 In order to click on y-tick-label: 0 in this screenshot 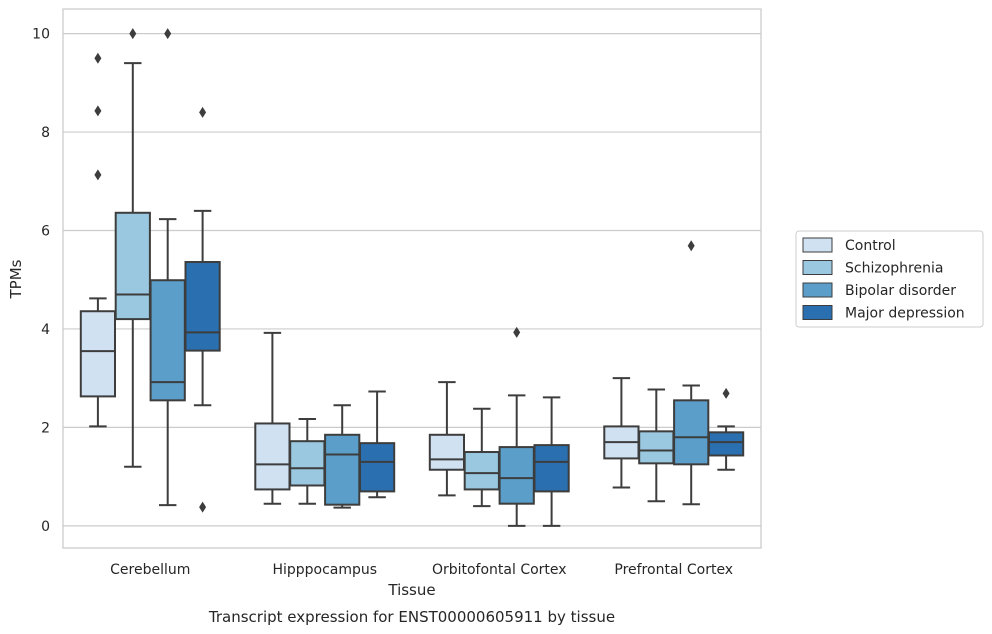, I will do `click(45, 527)`.